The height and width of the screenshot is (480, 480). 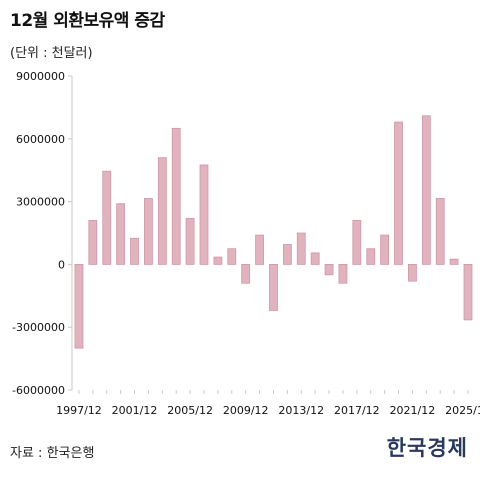 I want to click on y-tick-label: 9000000, so click(x=40, y=76).